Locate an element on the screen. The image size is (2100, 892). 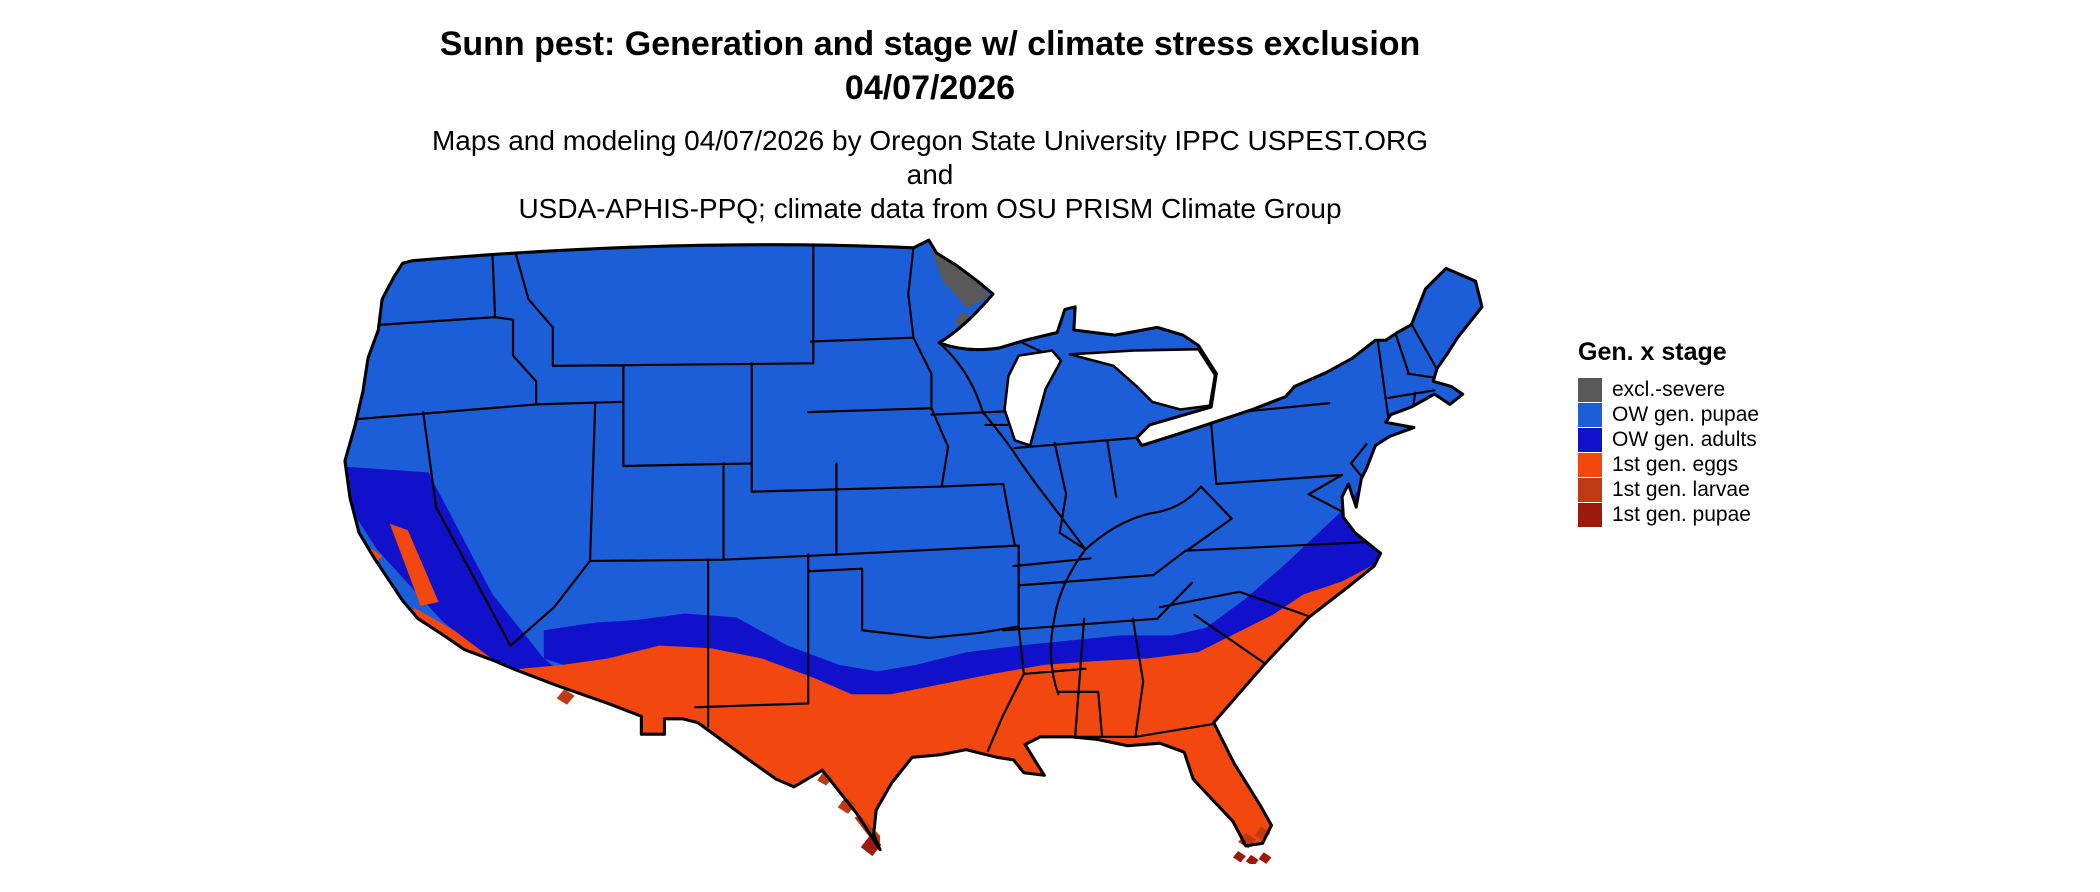
region-excl-severe is located at coordinates (966, 298).